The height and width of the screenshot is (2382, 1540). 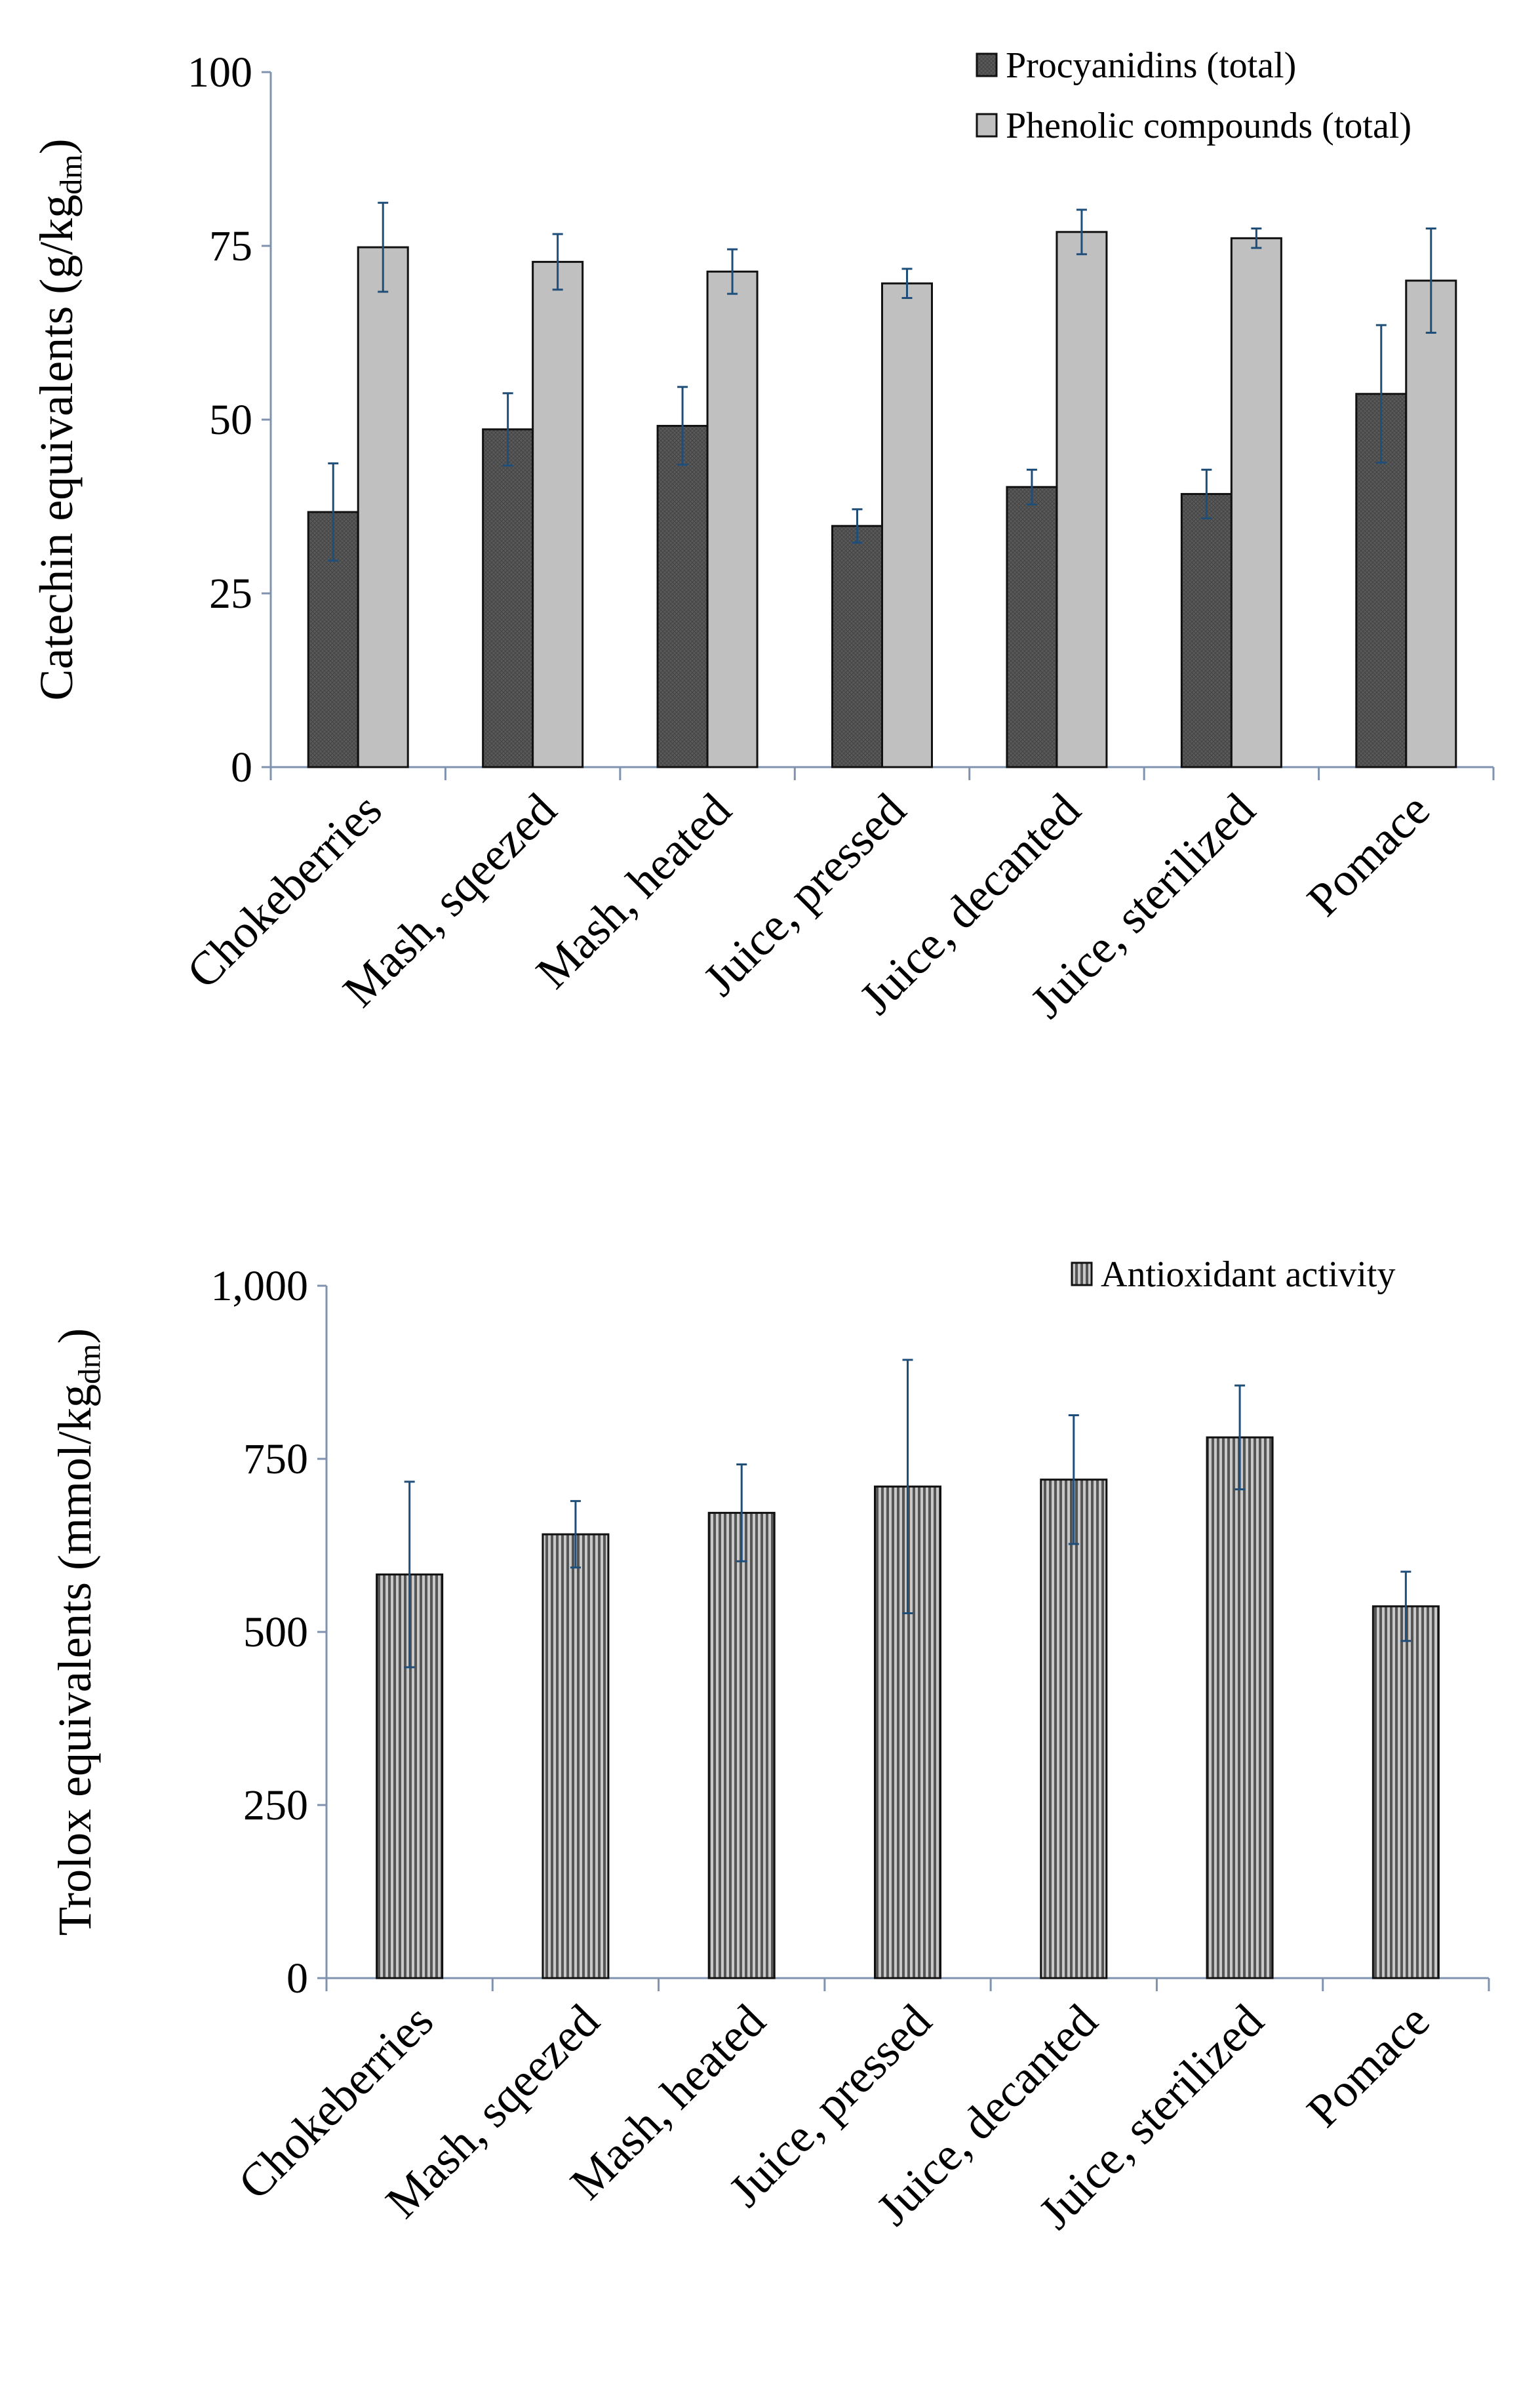 I want to click on y-tick-label: 250, so click(x=275, y=1805).